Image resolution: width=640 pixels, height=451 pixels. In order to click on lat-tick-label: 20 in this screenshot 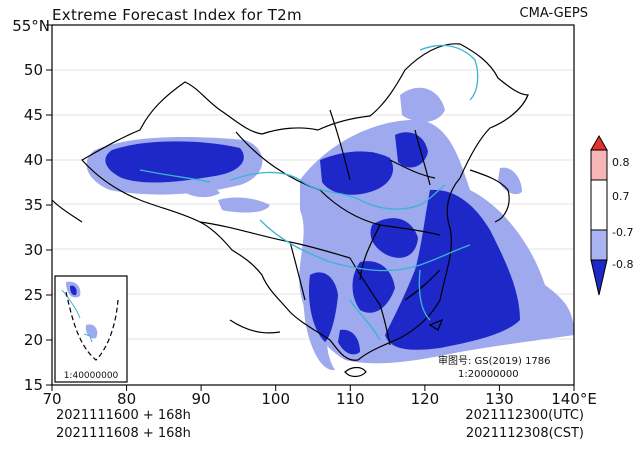, I will do `click(33, 340)`.